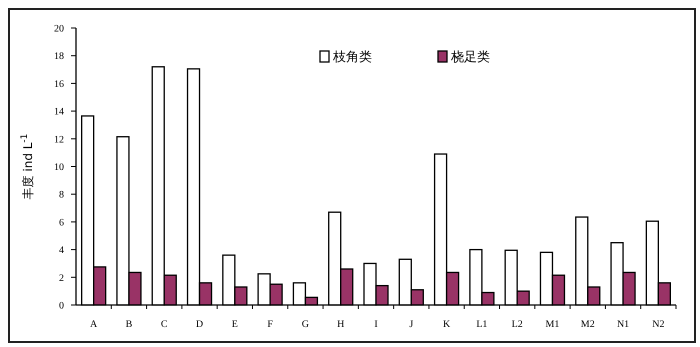 This screenshot has width=700, height=347. Describe the element at coordinates (59, 167) in the screenshot. I see `y-tick-label: 10` at that location.